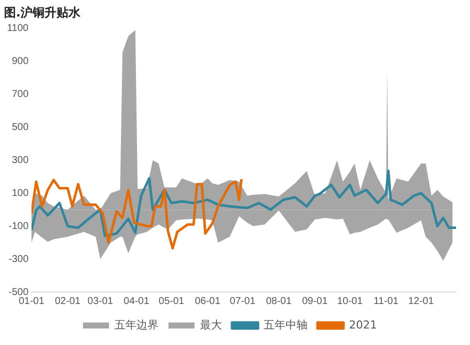 This screenshot has height=345, width=470. I want to click on x-tick-label: 10-01, so click(350, 301).